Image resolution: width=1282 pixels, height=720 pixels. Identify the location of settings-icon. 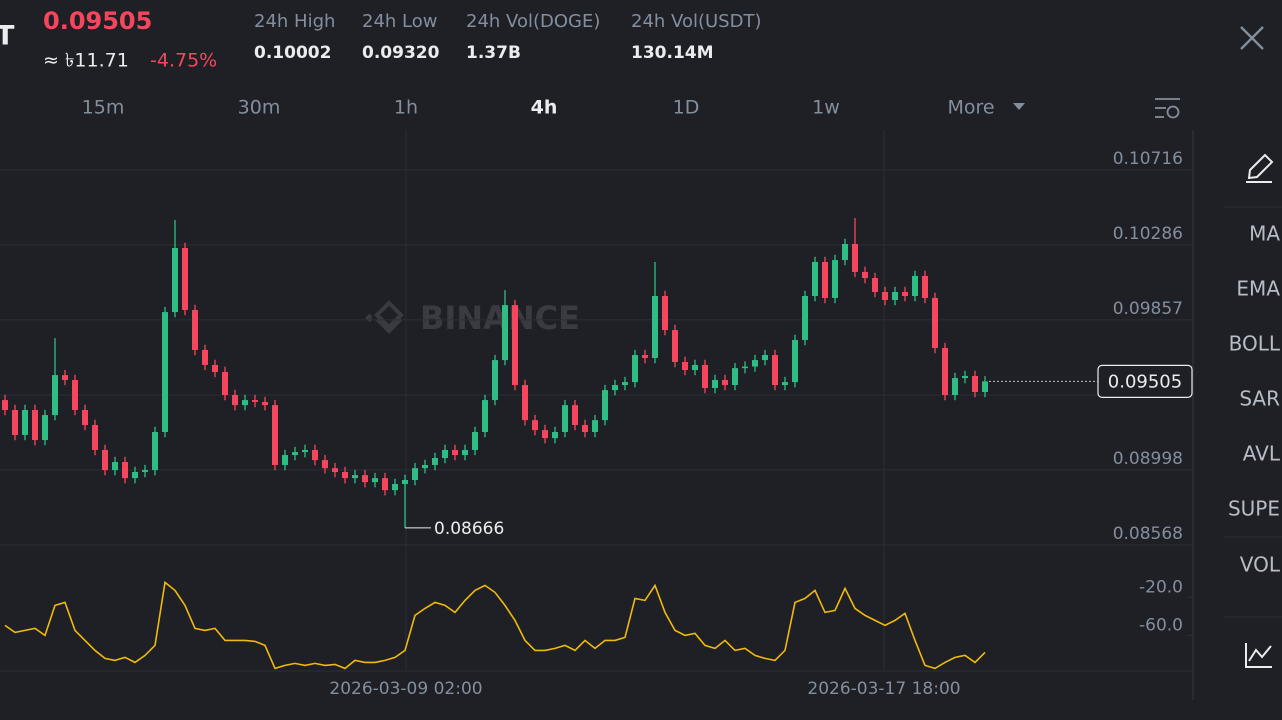
(1173, 112).